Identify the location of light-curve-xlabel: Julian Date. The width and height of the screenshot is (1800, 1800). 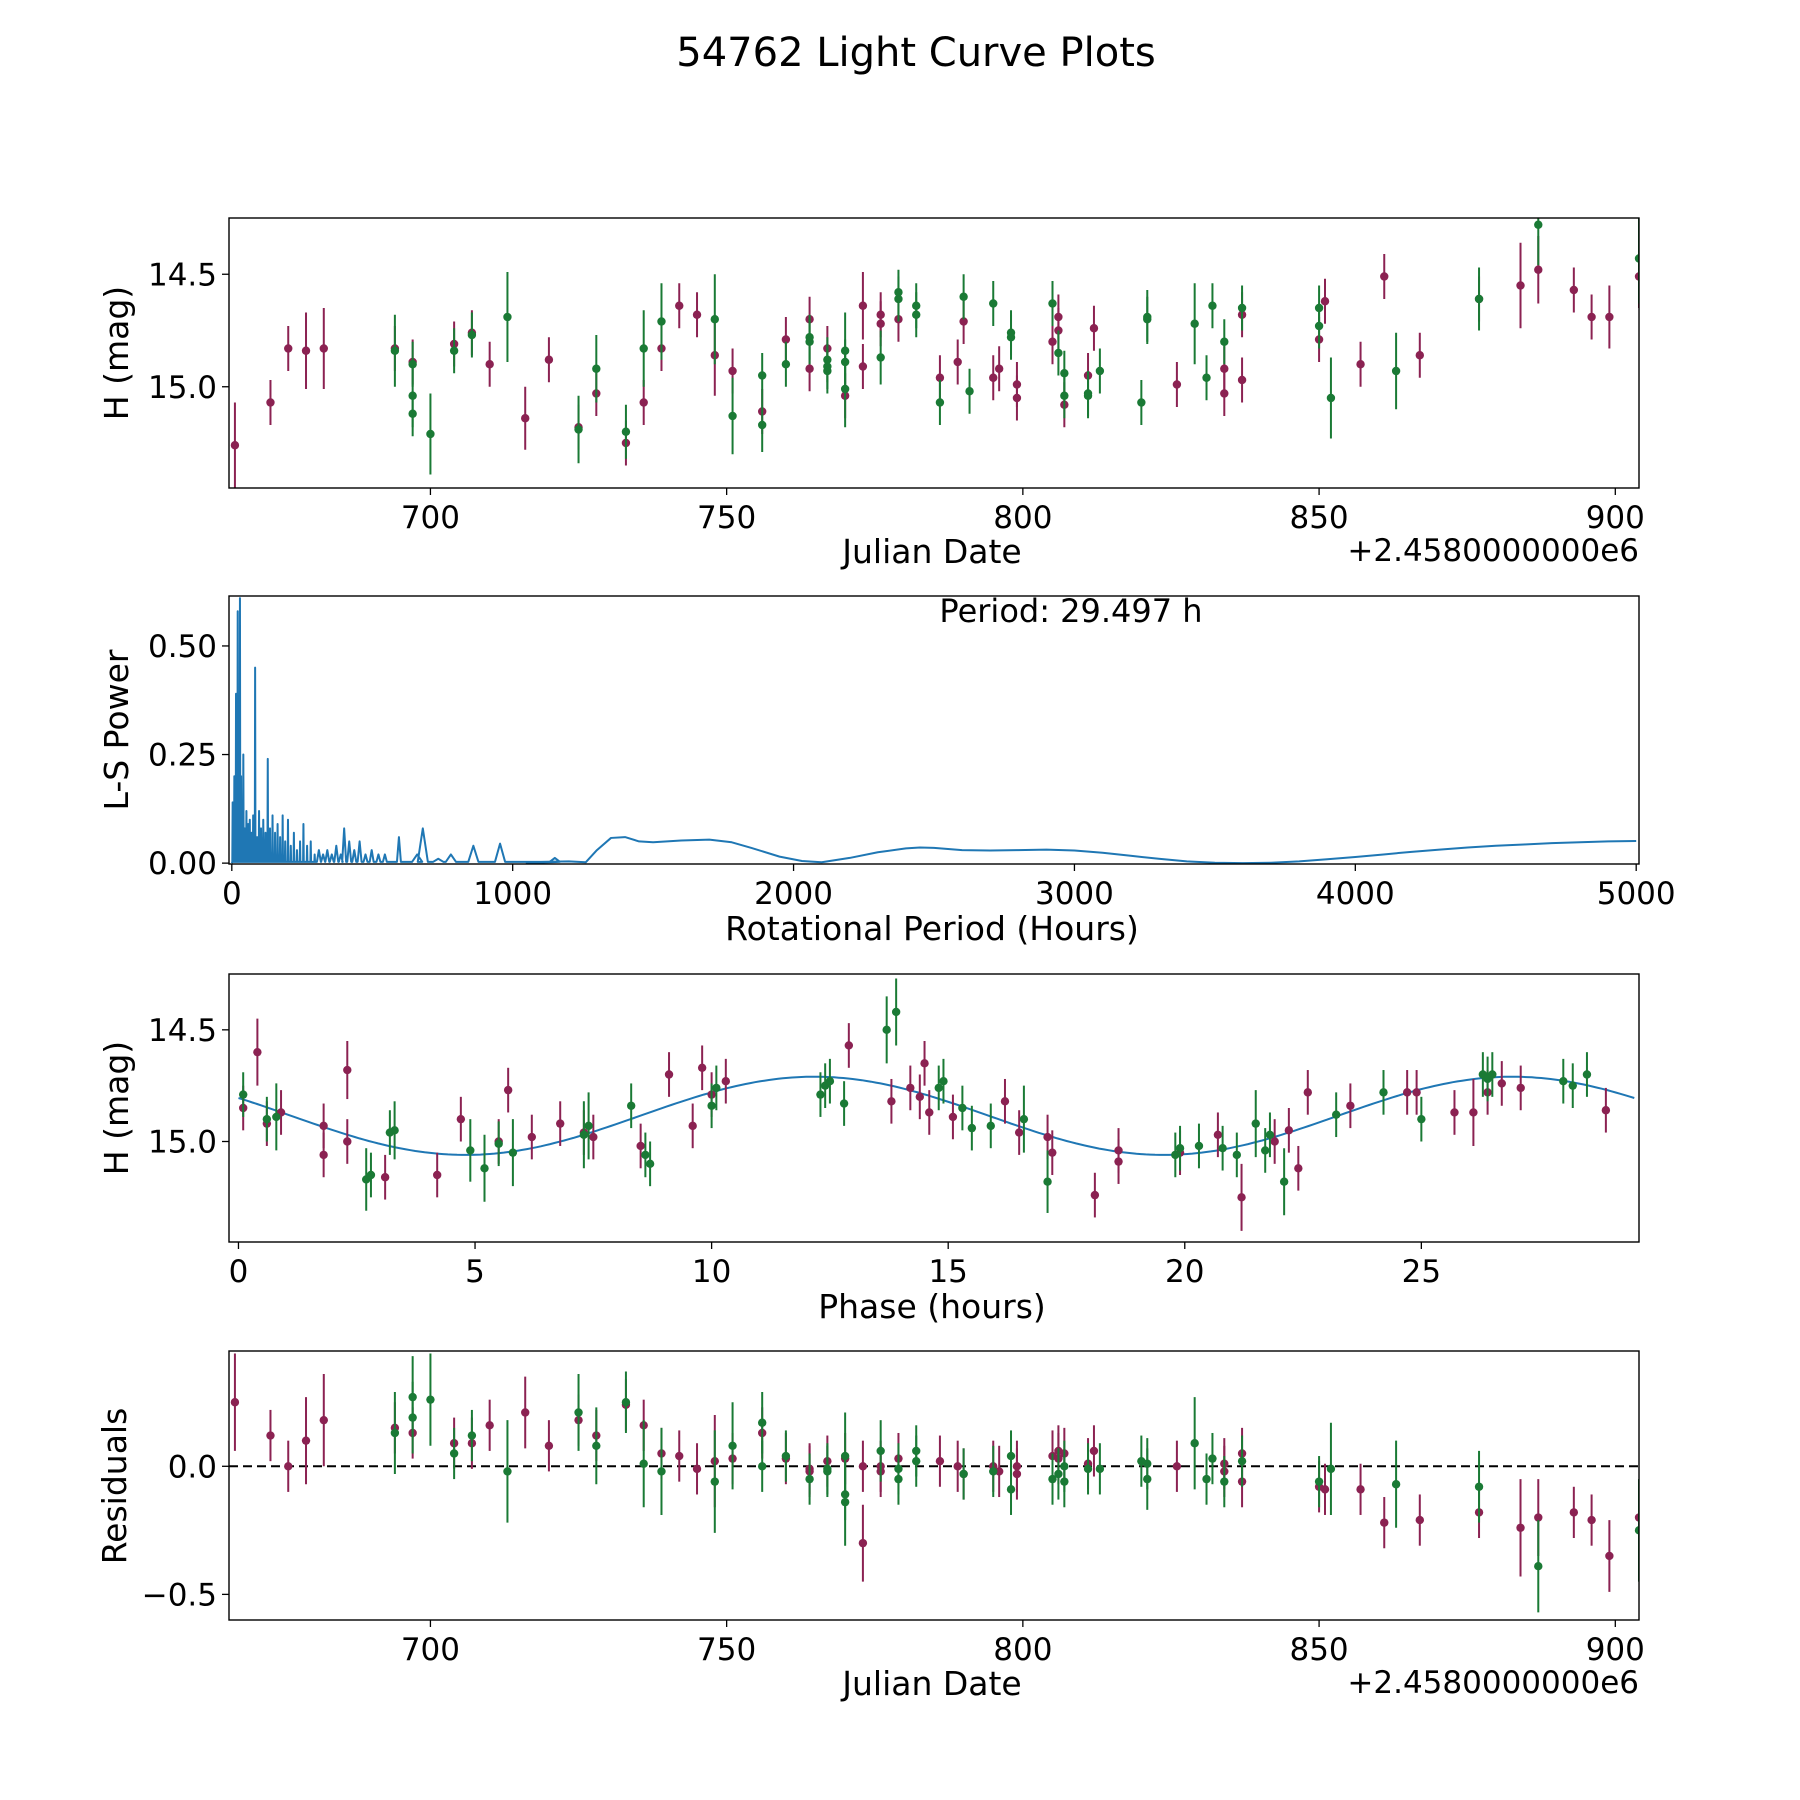
(931, 551).